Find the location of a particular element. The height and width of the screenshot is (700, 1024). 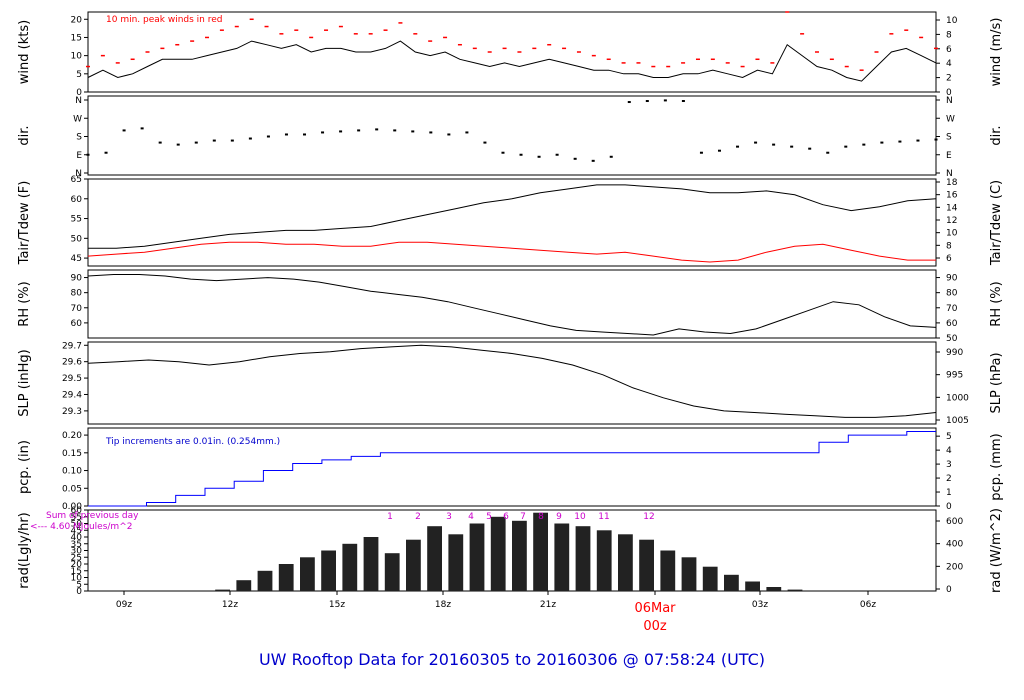

rad-tick-label-left: 0 is located at coordinates (79, 592).